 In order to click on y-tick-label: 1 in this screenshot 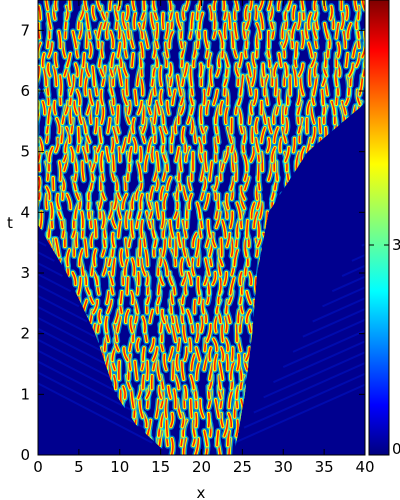, I will do `click(25, 394)`.